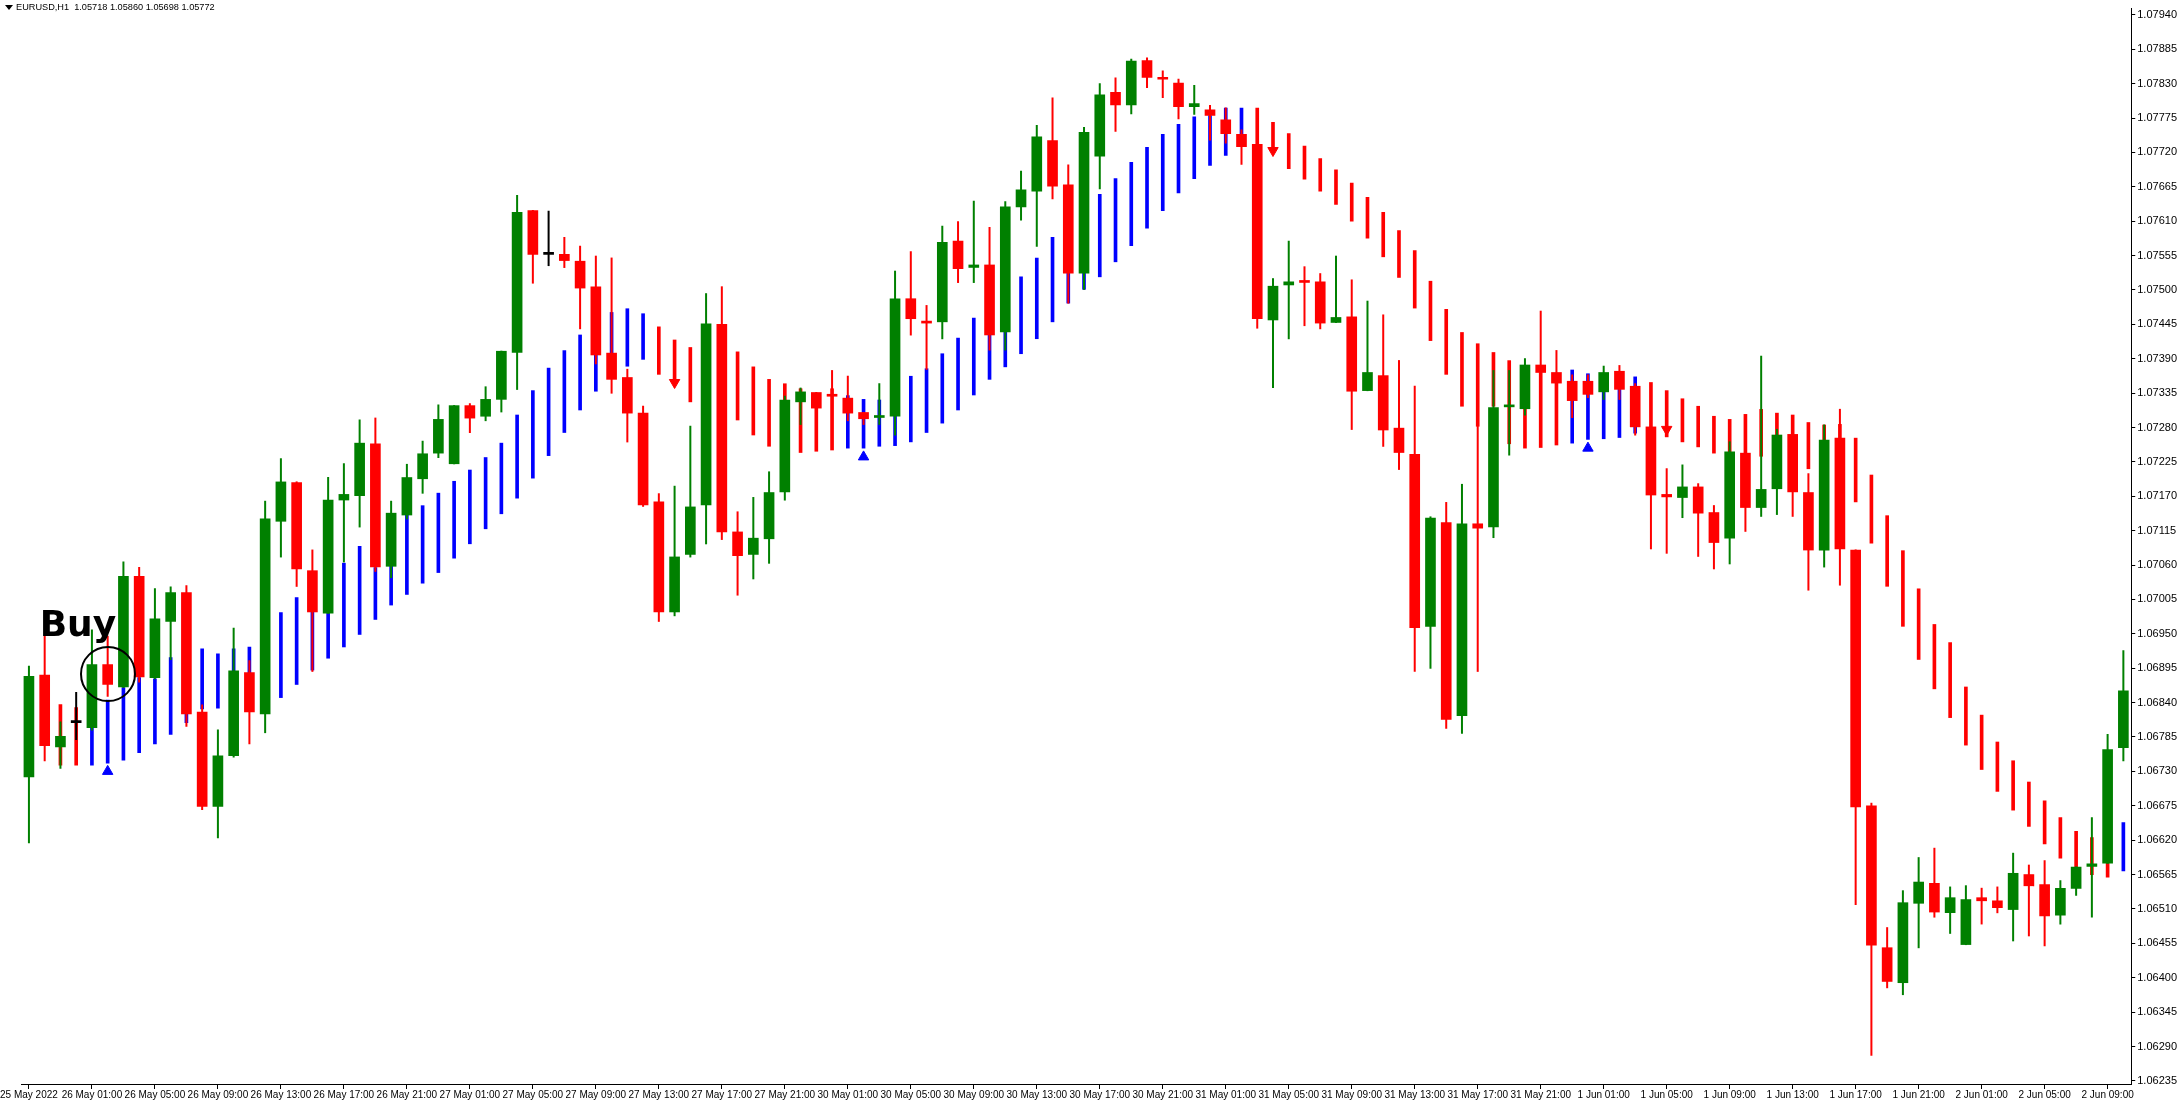  What do you see at coordinates (1478, 1094) in the screenshot?
I see `x-tick-label: 31 May 17:00` at bounding box center [1478, 1094].